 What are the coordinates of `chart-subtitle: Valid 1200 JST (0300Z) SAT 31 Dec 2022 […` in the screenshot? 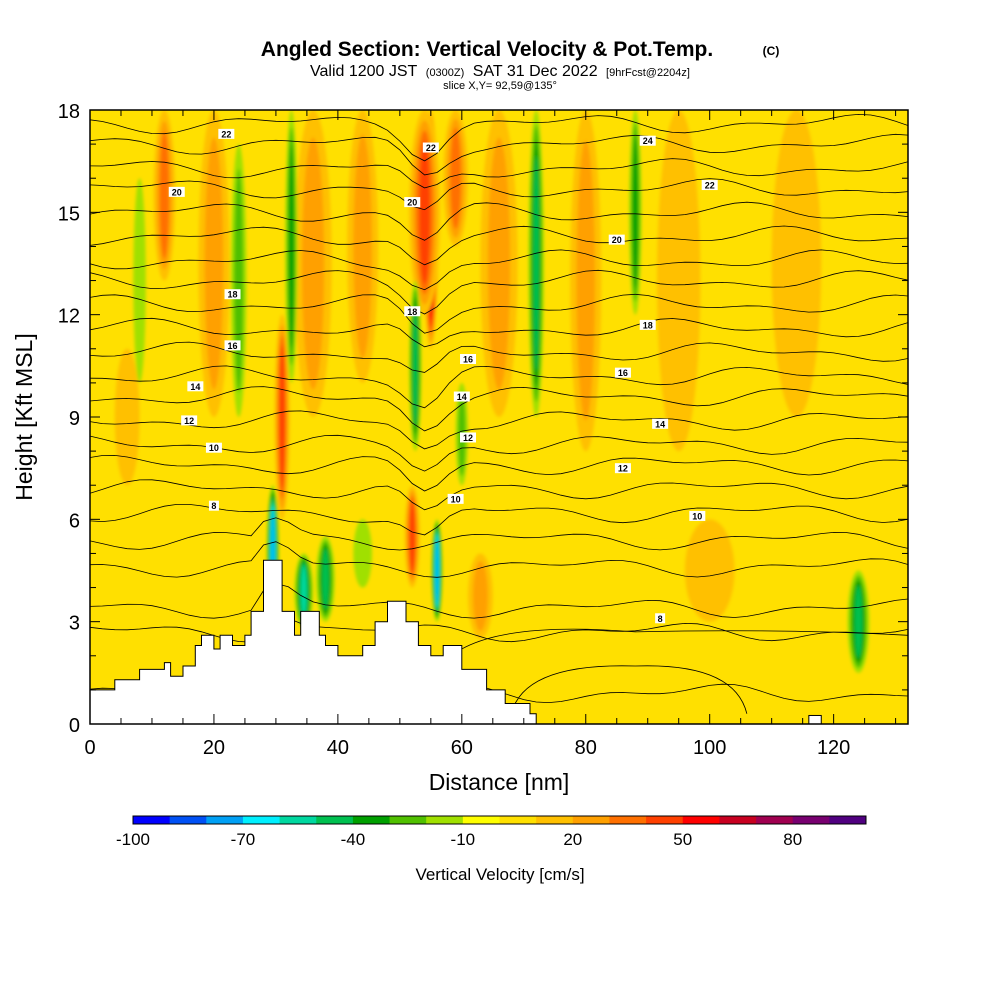 It's located at (500, 71).